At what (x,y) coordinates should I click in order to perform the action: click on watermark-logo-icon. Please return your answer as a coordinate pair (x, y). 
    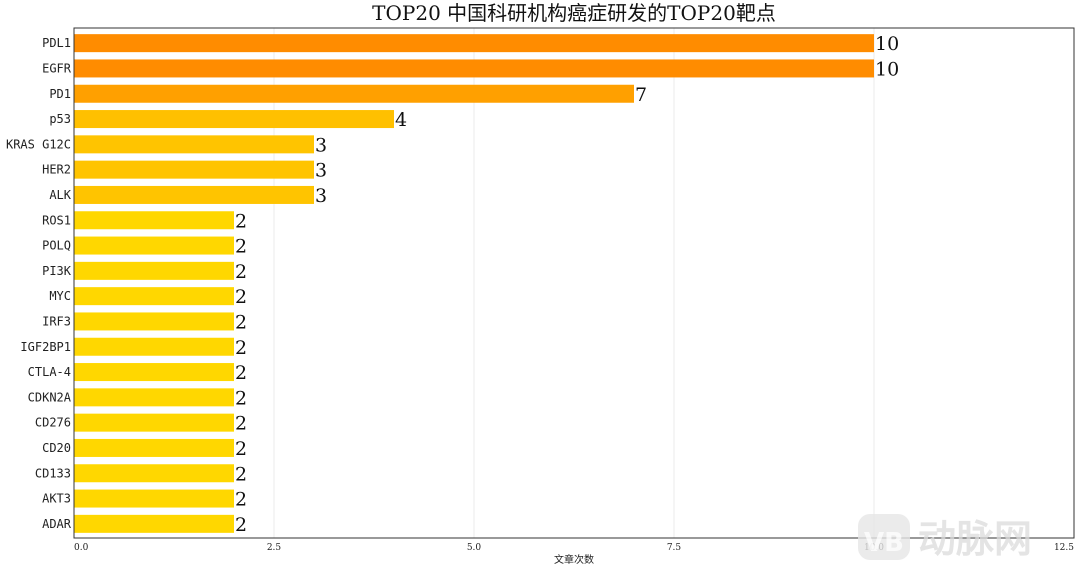
    Looking at the image, I should click on (884, 537).